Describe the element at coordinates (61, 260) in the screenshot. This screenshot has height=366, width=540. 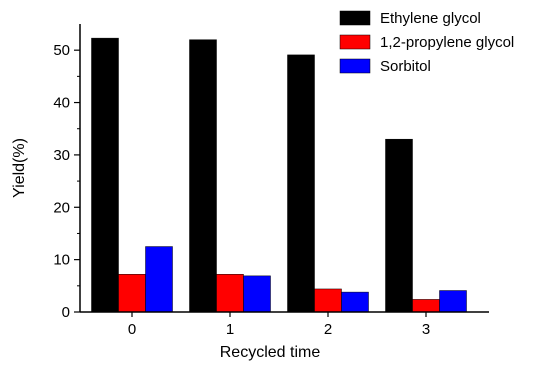
I see `y-tick-label: 10` at that location.